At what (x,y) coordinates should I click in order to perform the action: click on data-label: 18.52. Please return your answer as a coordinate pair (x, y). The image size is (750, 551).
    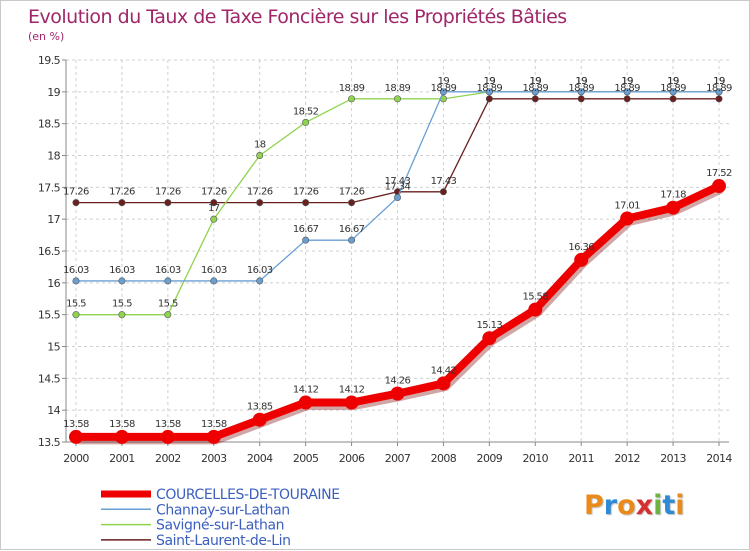
    Looking at the image, I should click on (306, 111).